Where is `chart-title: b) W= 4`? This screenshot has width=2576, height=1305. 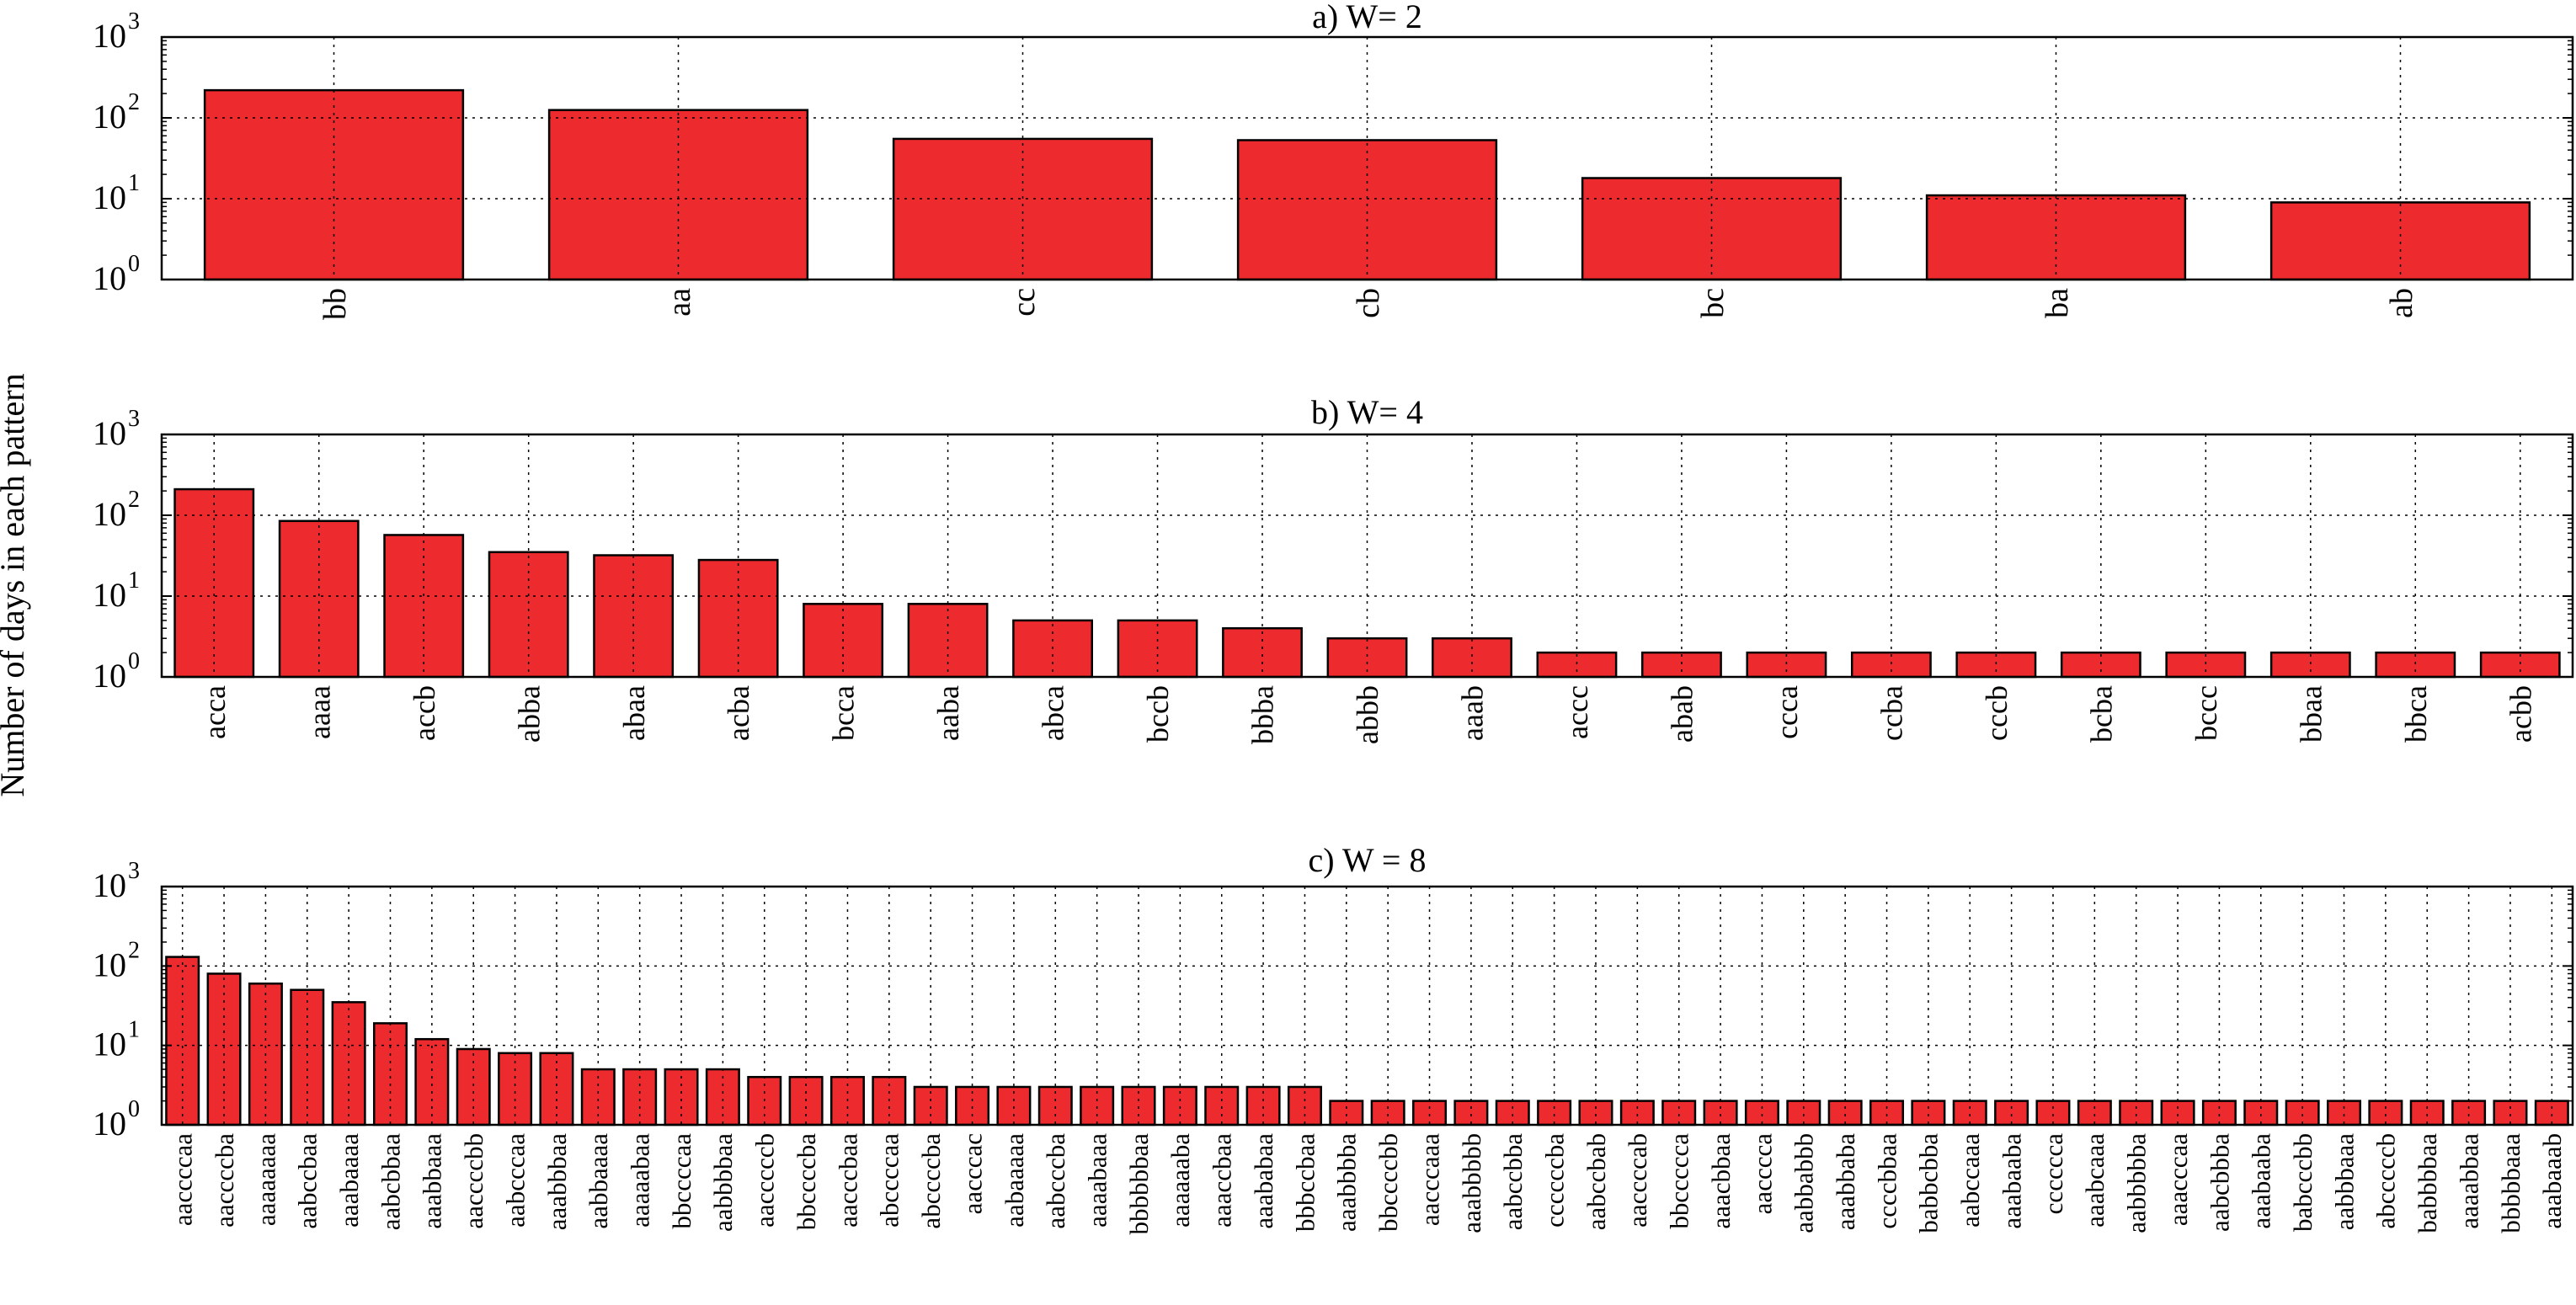
chart-title: b) W= 4 is located at coordinates (1367, 412).